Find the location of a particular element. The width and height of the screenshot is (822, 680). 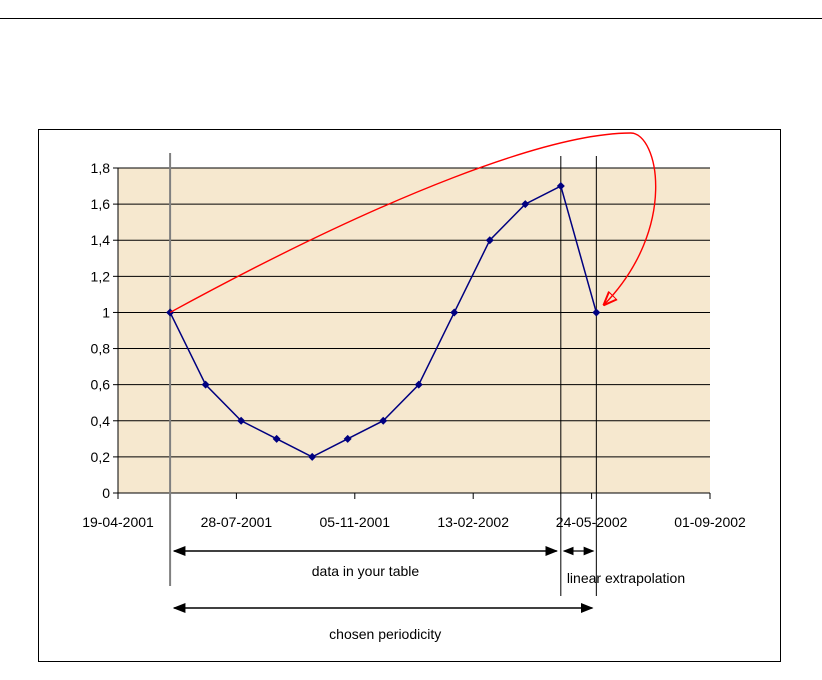

top-rule is located at coordinates (411, 18).